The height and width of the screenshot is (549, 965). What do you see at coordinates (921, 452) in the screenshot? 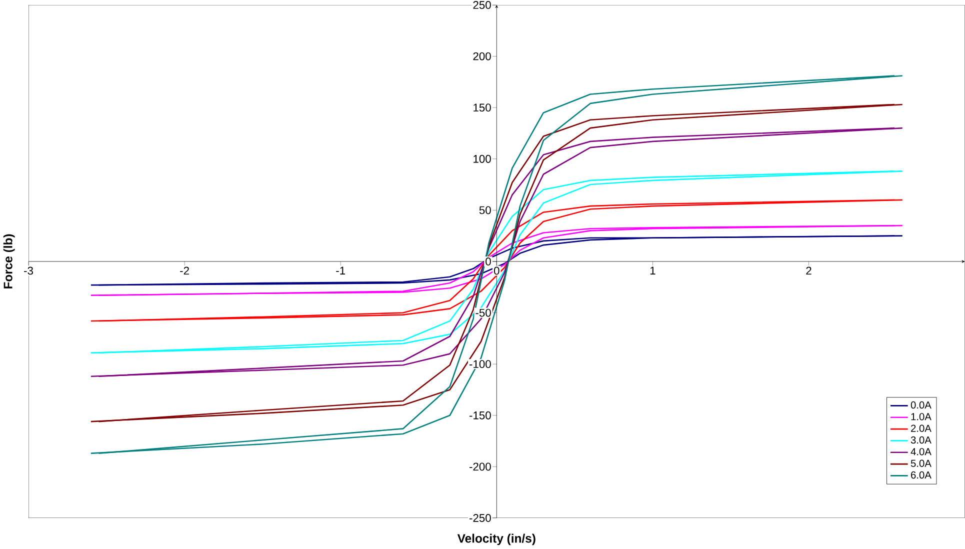
I see `legend-label: 4.0A` at bounding box center [921, 452].